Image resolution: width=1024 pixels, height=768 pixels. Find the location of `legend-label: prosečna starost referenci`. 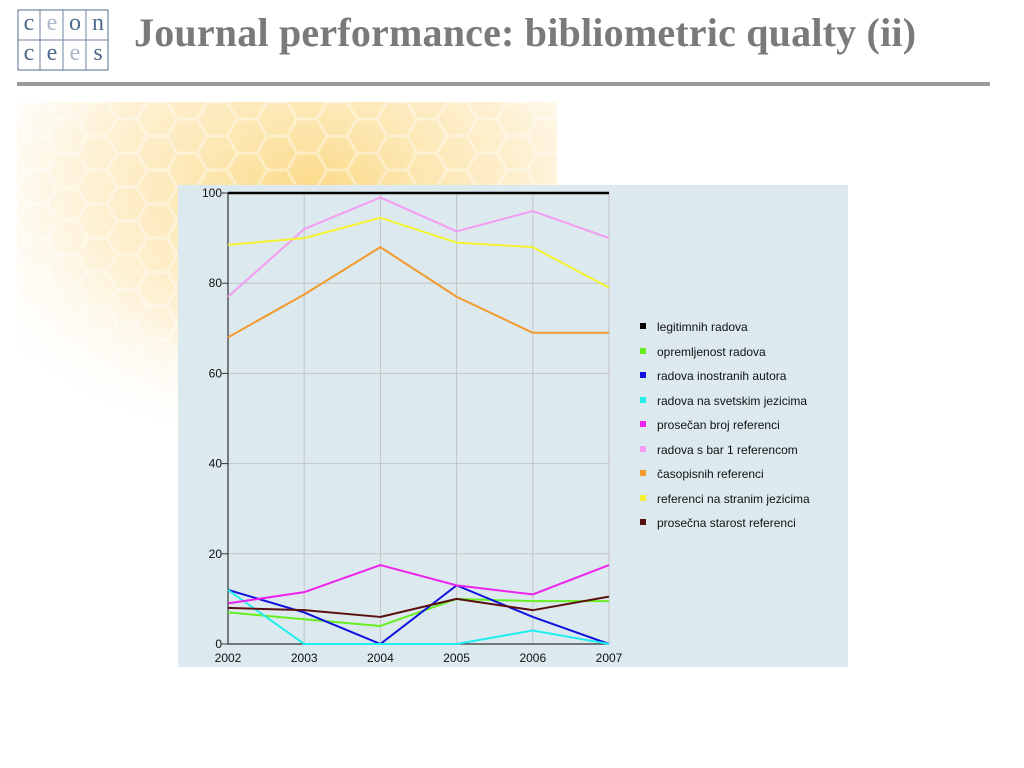

legend-label: prosečna starost referenci is located at coordinates (726, 523).